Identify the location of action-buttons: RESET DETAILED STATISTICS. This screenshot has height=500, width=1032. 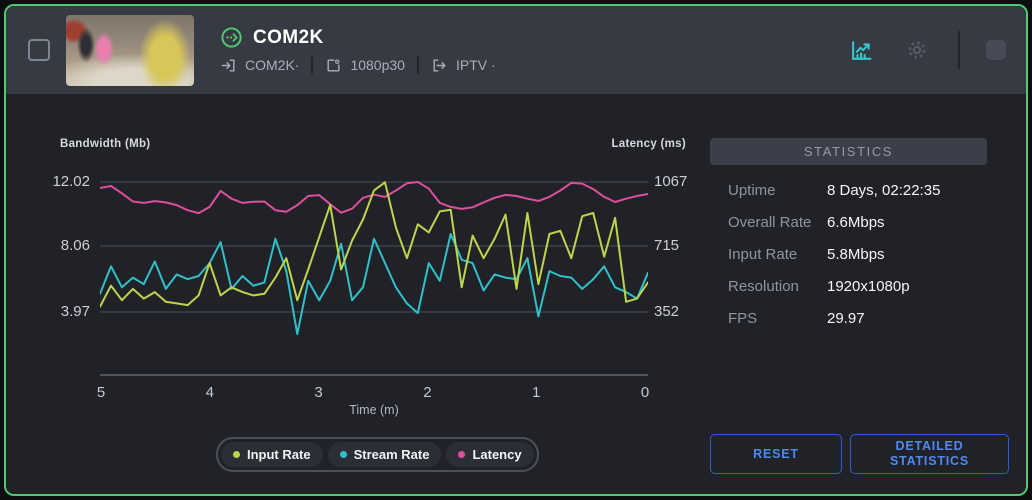
(859, 454).